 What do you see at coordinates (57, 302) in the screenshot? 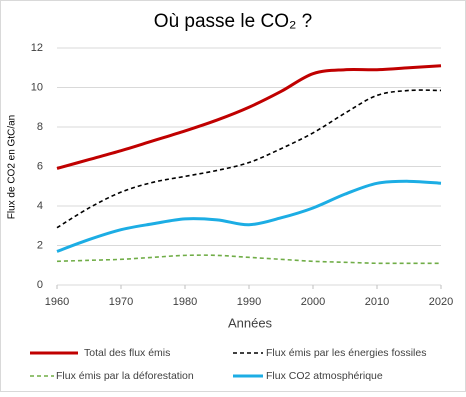
I see `x-tick-label: 1960` at bounding box center [57, 302].